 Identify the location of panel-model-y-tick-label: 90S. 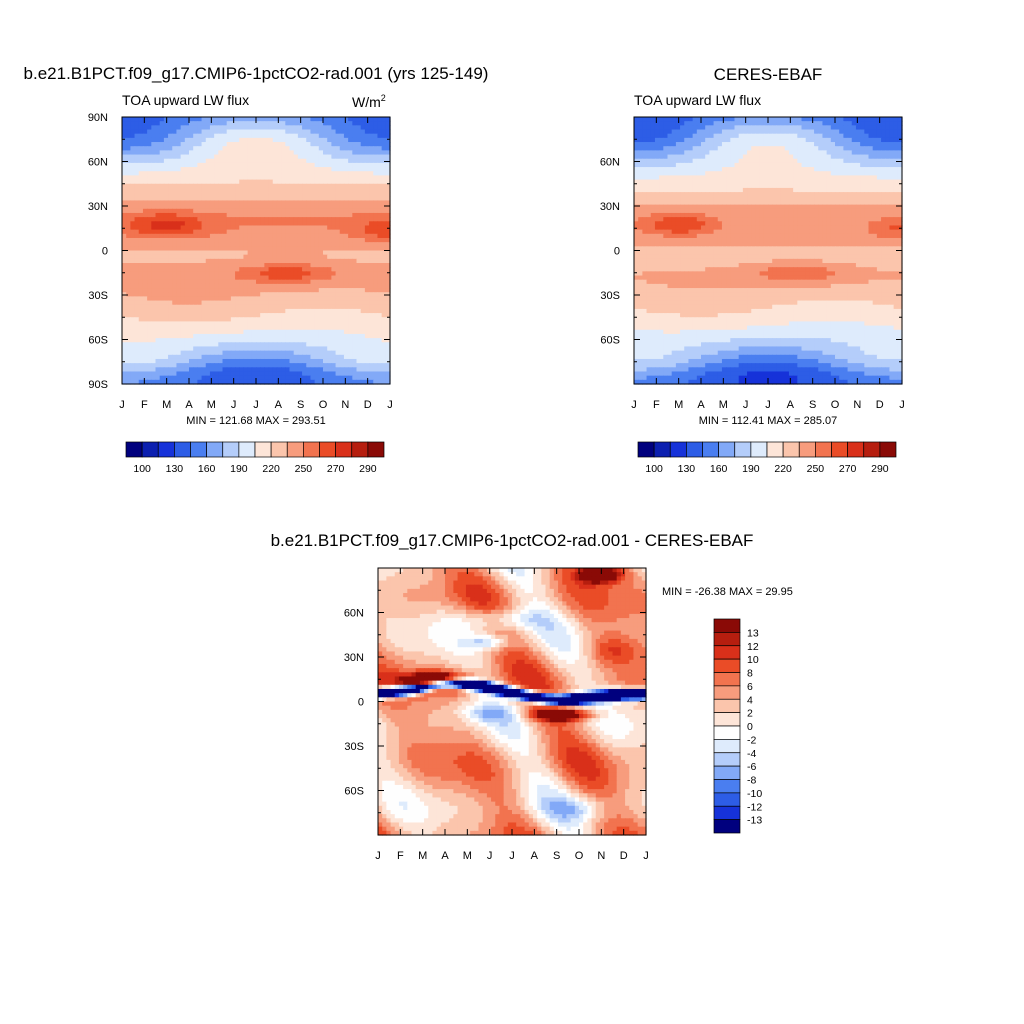
(98, 385).